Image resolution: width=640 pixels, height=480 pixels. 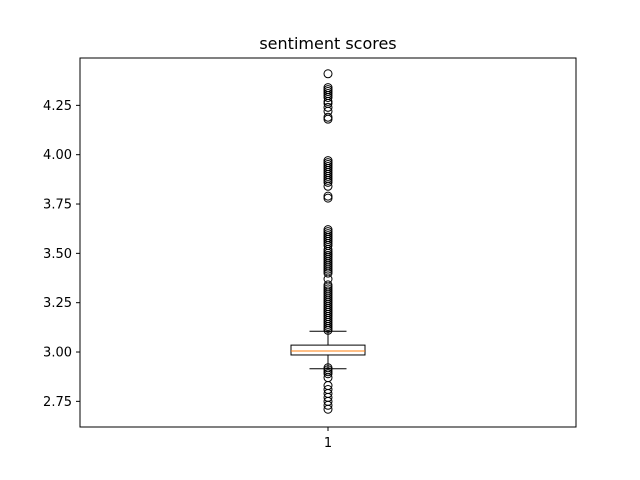 I want to click on y-axis: 2.75 3.00 3.25 3.50 3.75 4.00 4.25, so click(x=61, y=254).